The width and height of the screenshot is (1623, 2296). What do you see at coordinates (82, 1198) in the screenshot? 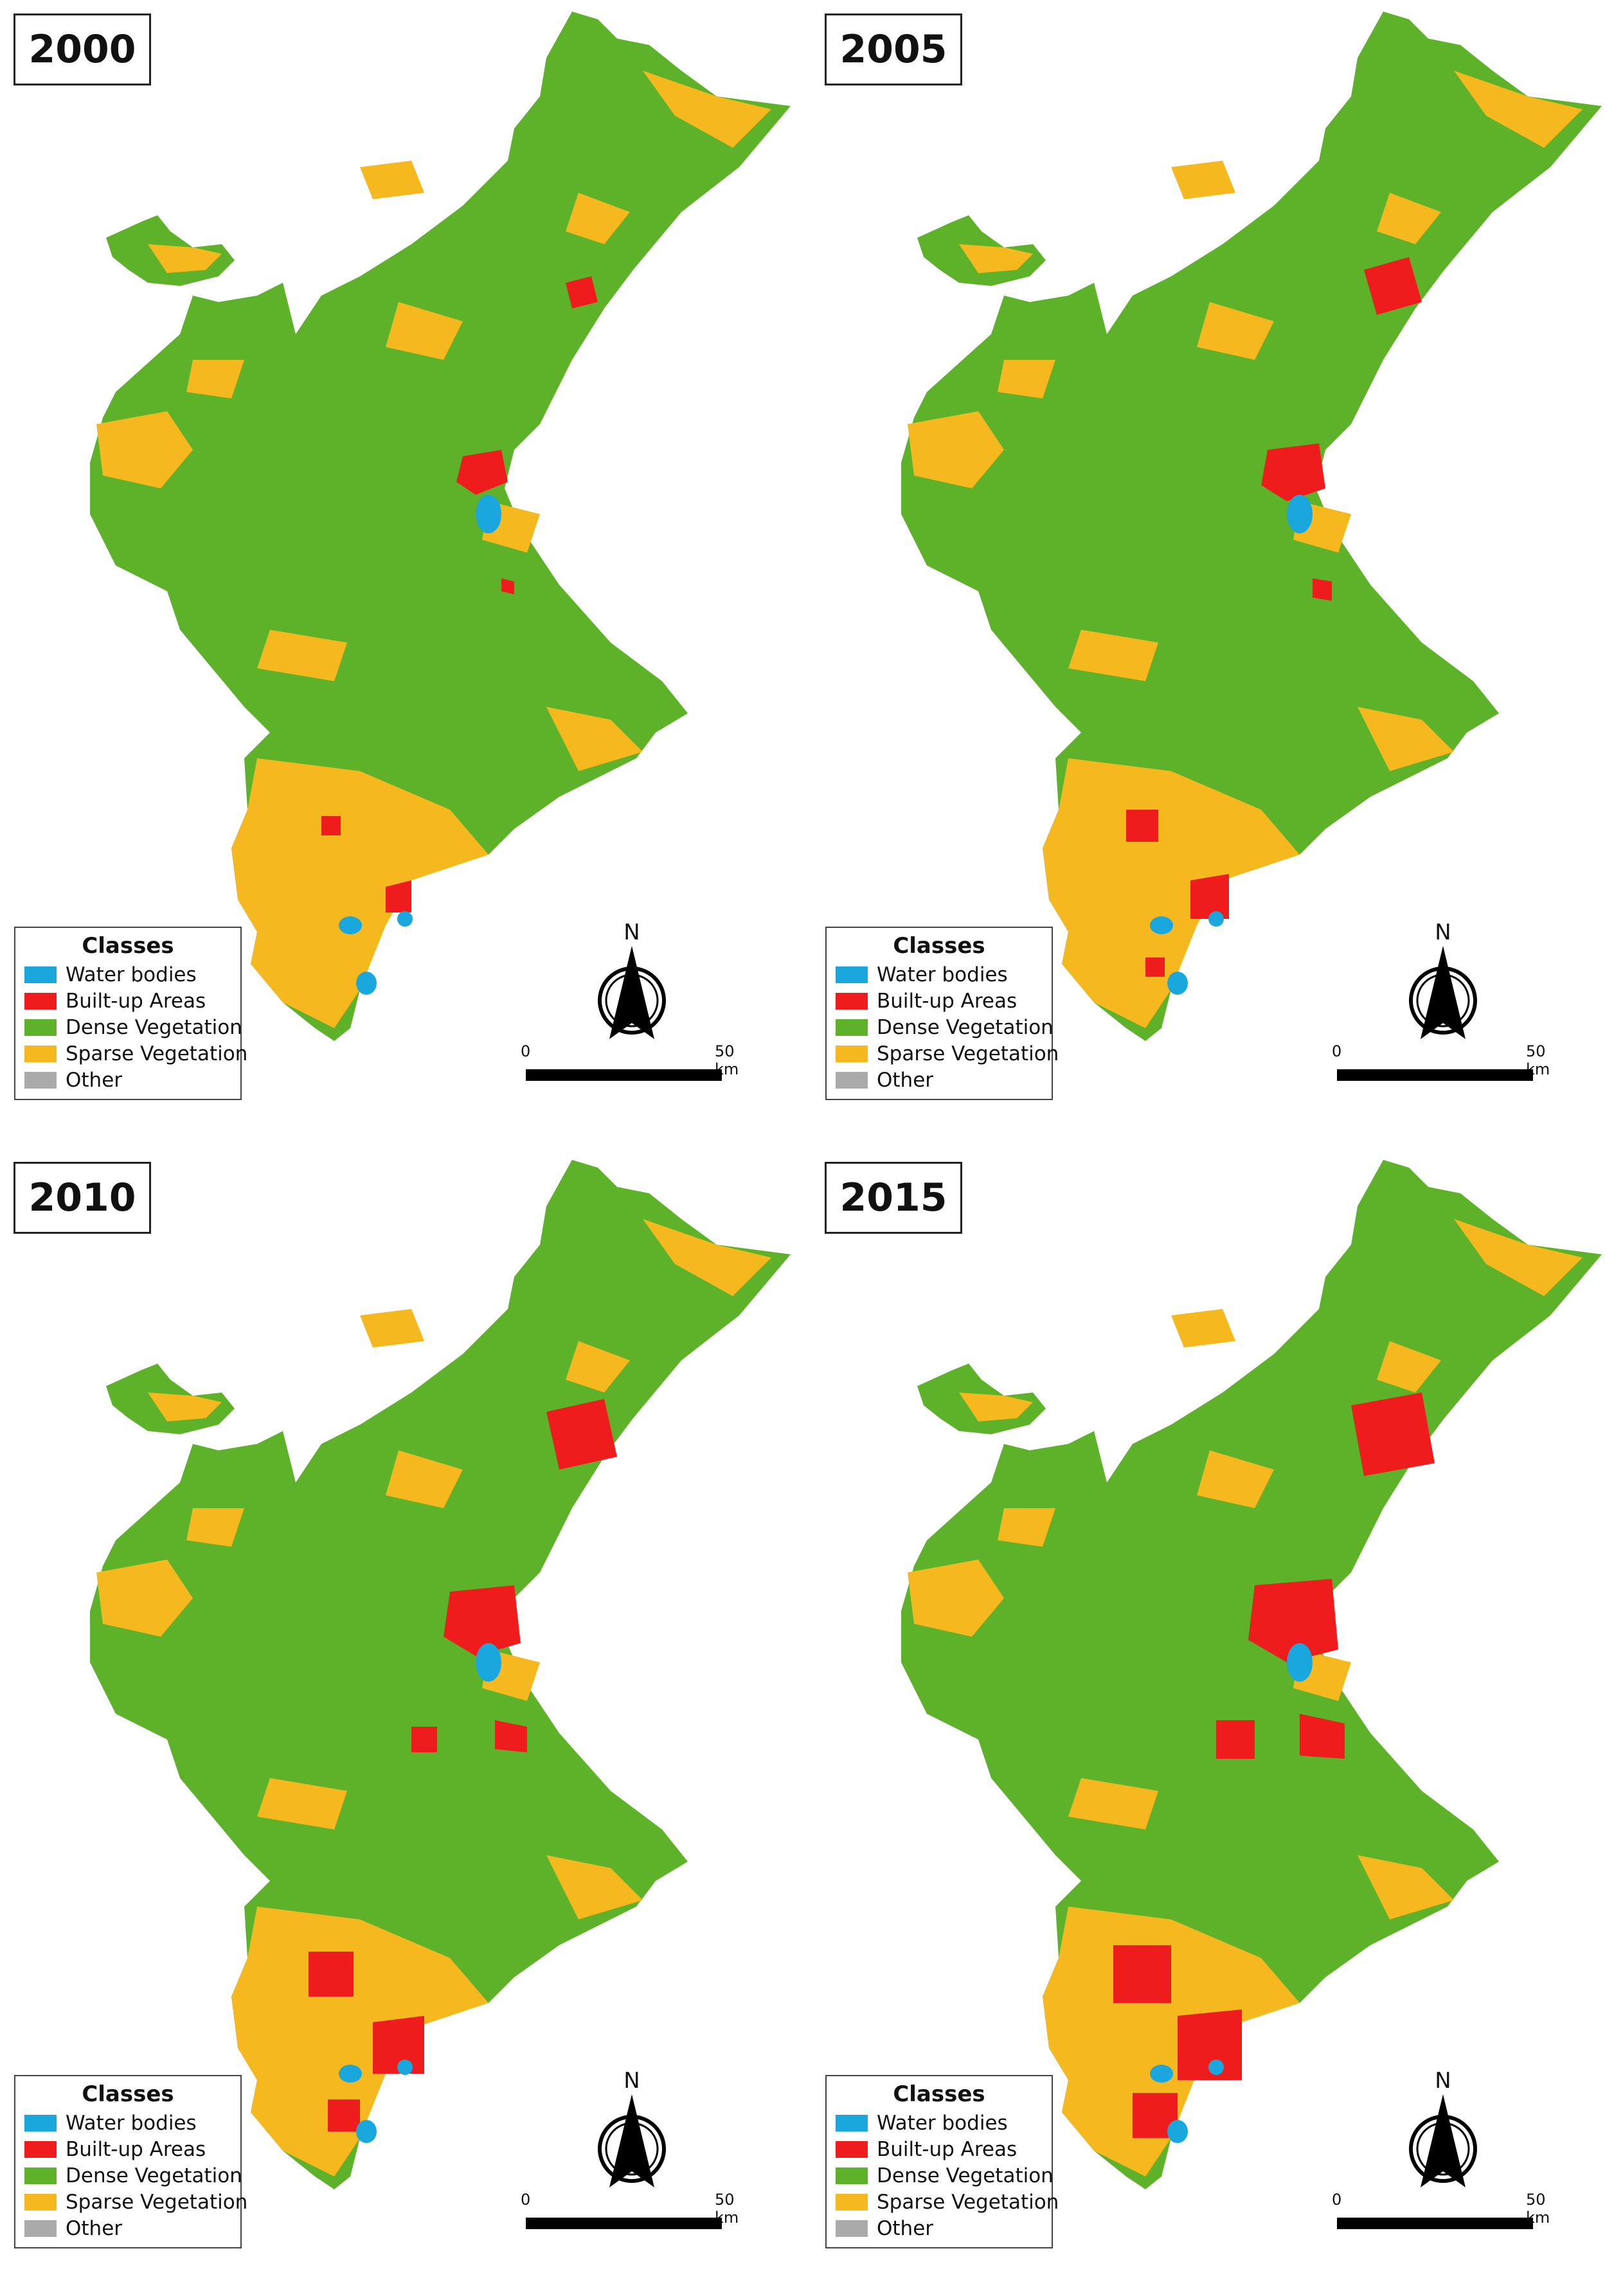
I see `year-label: 2010` at bounding box center [82, 1198].